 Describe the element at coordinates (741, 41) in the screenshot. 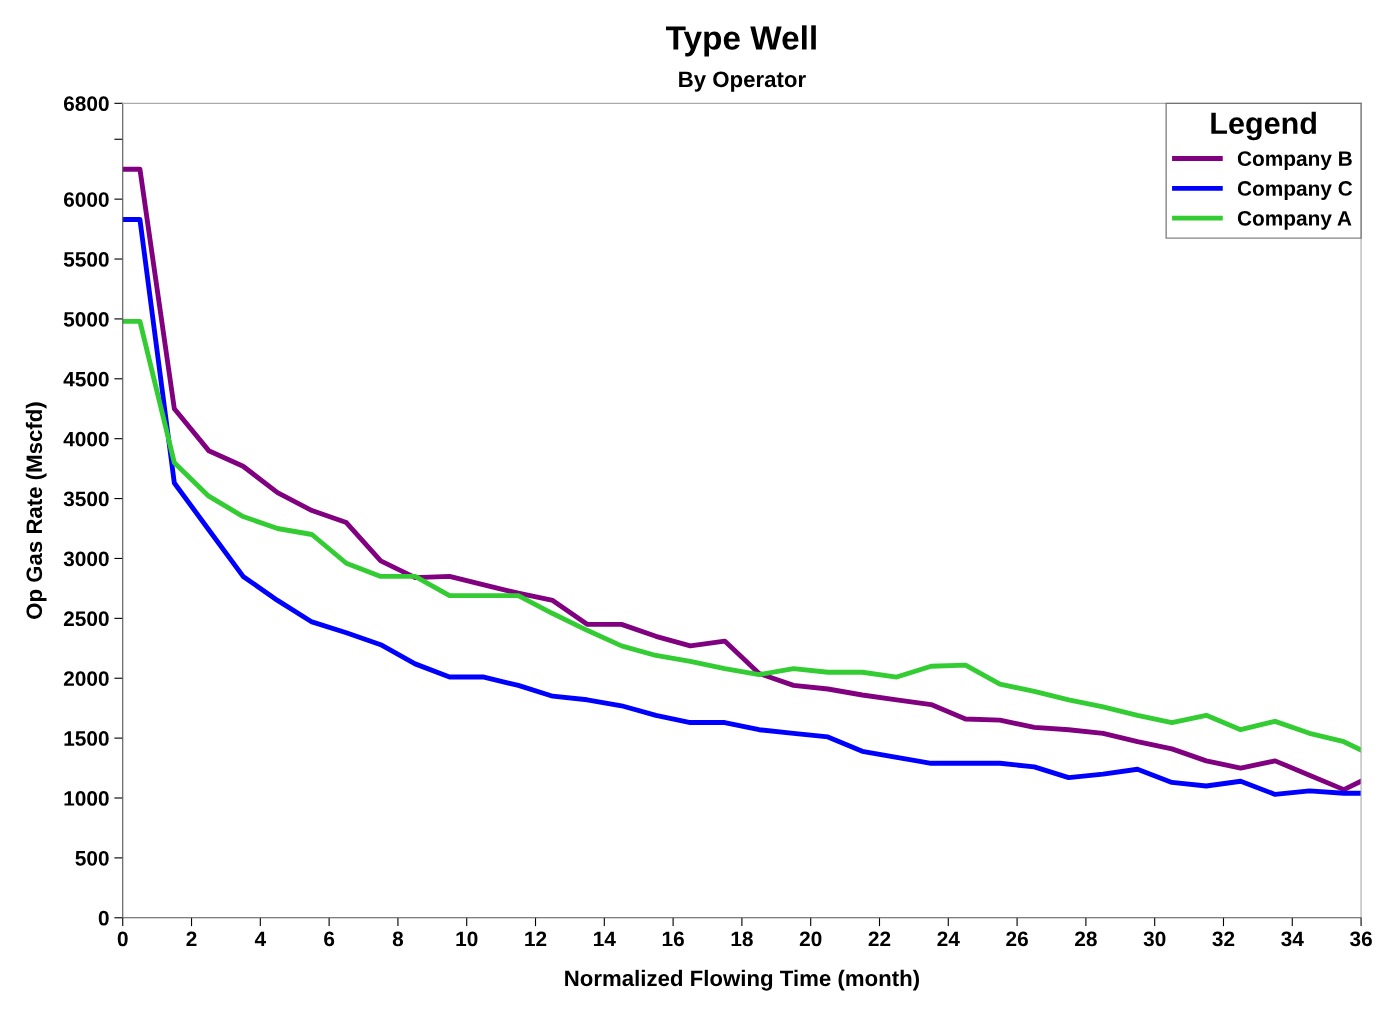

I see `chart-title: Type Well` at that location.